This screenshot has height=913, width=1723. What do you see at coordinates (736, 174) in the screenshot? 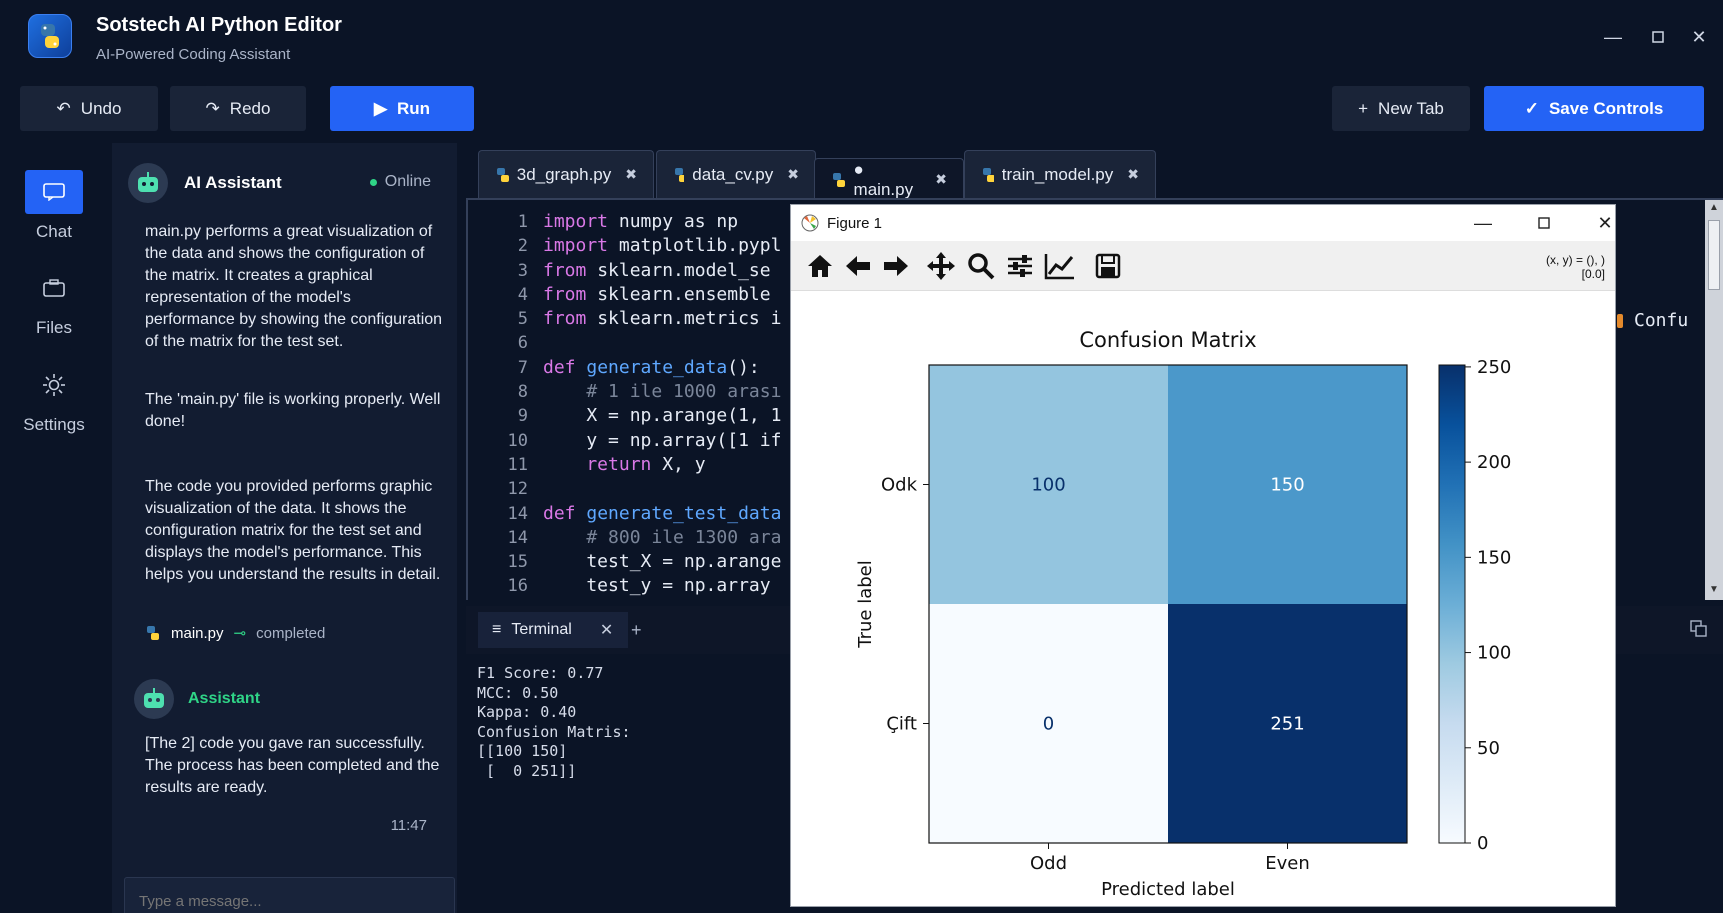
I see `tab-data-cv: data_cv.py ✖` at bounding box center [736, 174].